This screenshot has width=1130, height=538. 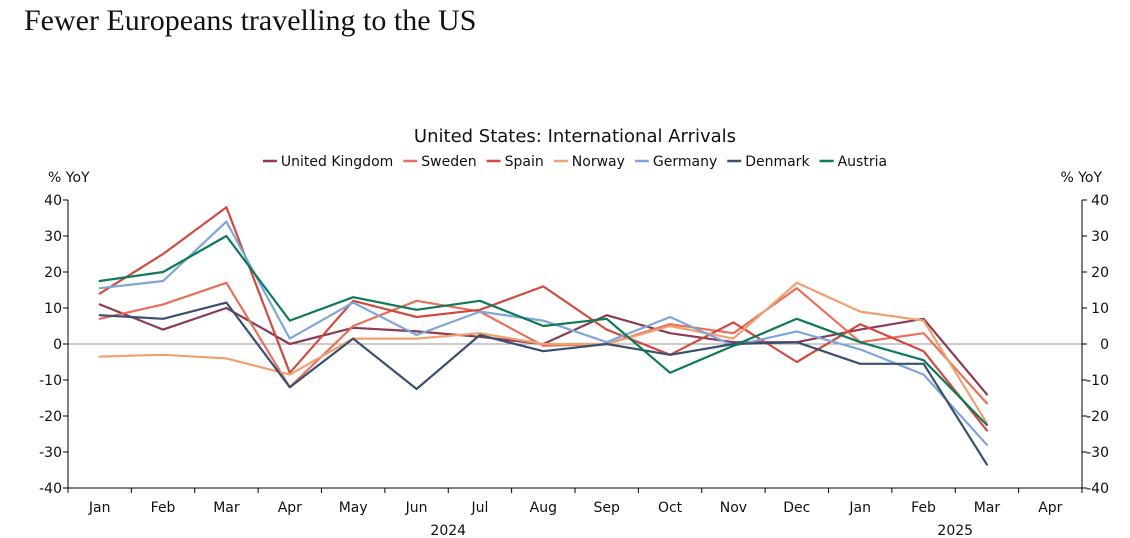 What do you see at coordinates (575, 136) in the screenshot?
I see `chart-title: United States: International Arrivals` at bounding box center [575, 136].